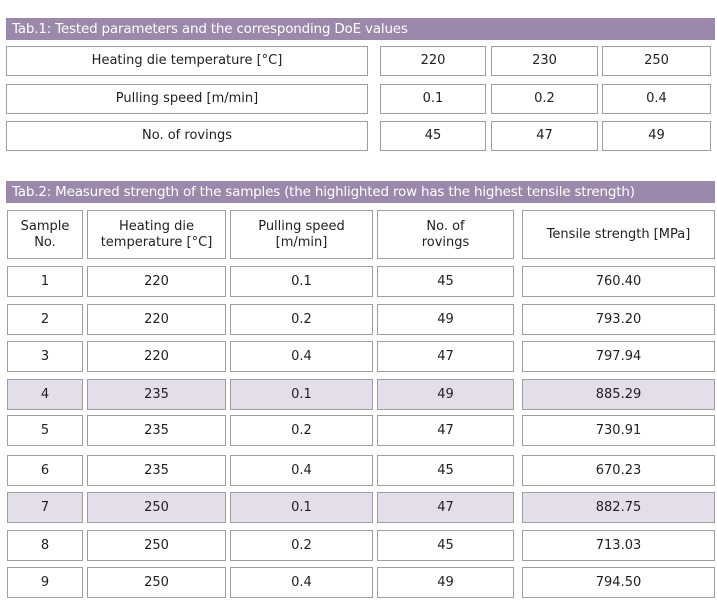  I want to click on table-cell: 713.03, so click(618, 545).